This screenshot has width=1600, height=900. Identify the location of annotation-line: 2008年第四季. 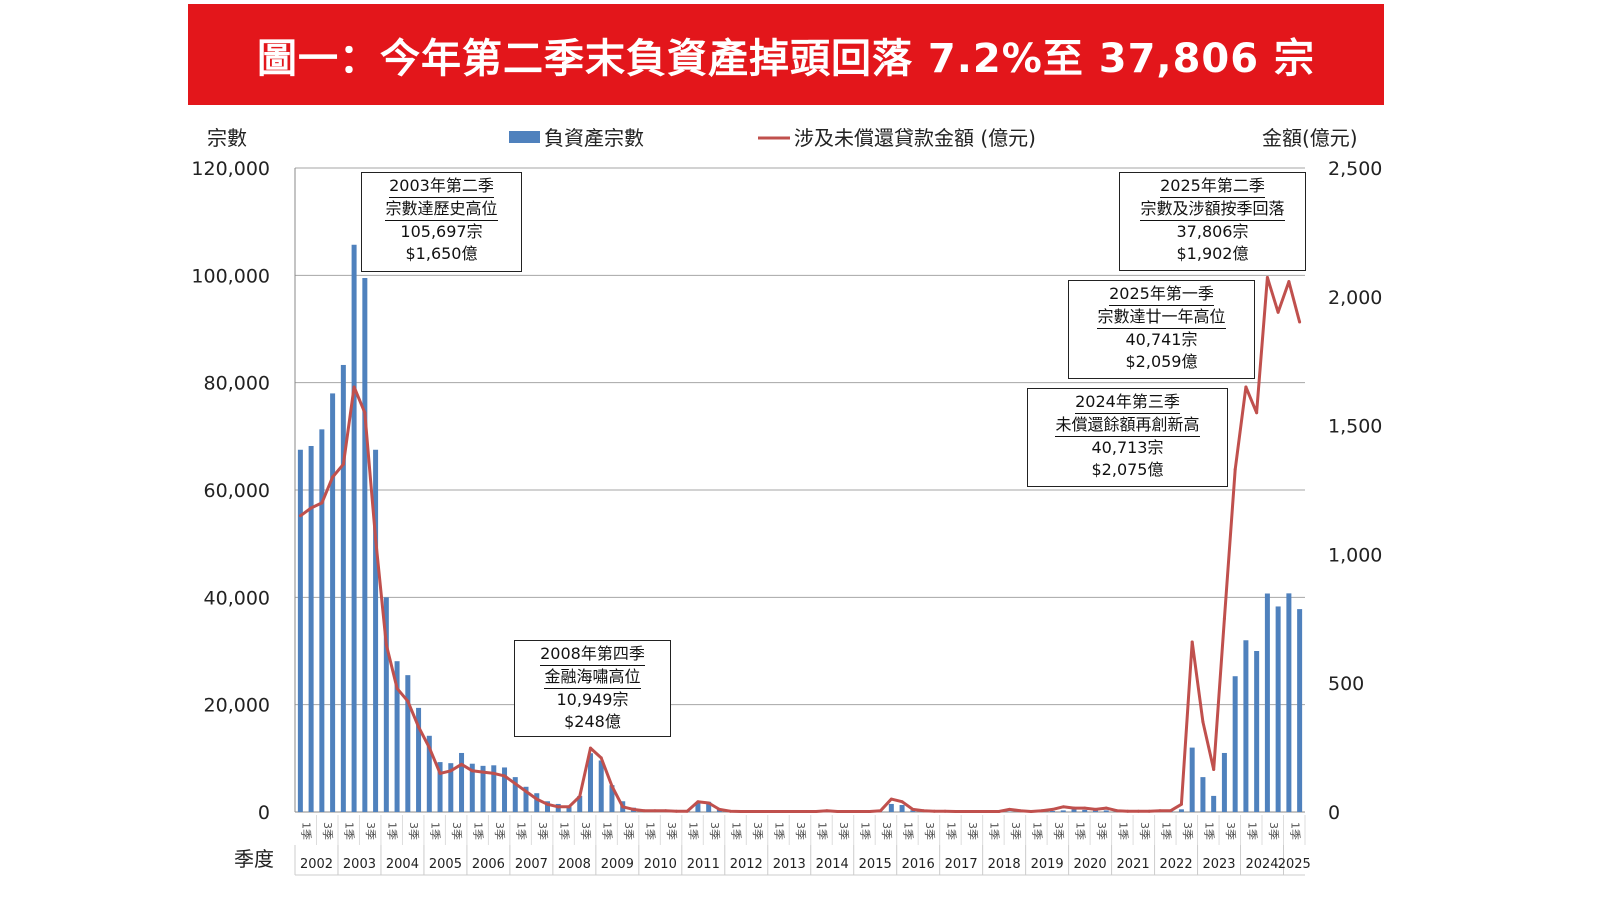
(592, 654).